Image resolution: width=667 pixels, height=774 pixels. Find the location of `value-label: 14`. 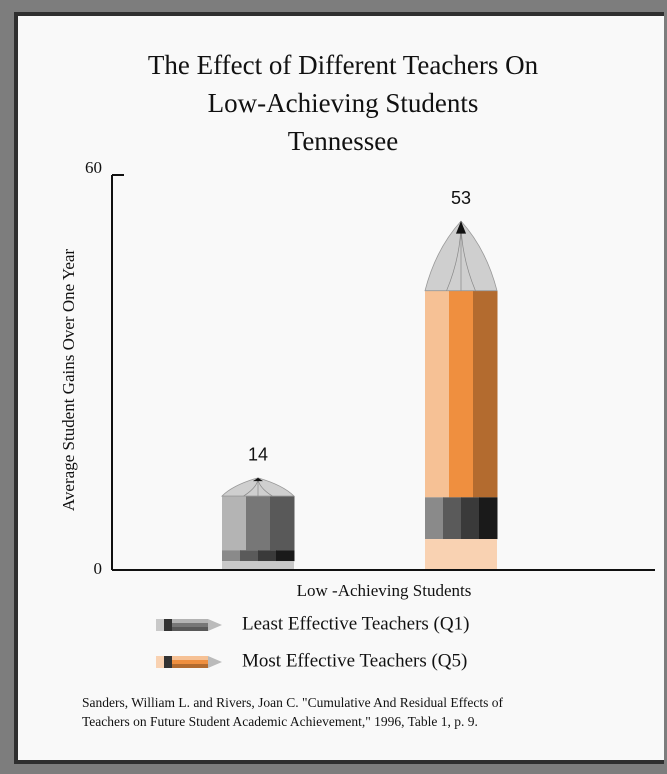

value-label: 14 is located at coordinates (258, 455).